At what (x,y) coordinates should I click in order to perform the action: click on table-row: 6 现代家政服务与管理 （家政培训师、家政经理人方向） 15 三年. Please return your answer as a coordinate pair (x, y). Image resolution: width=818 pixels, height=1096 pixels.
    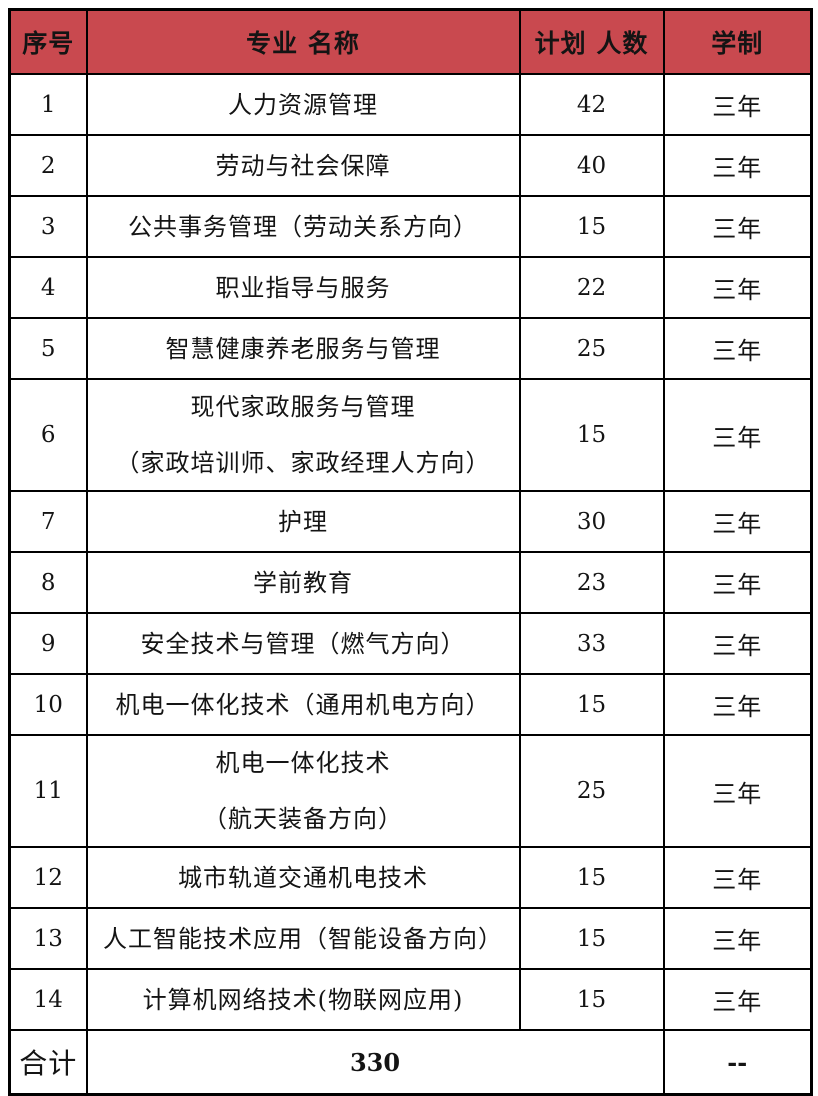
    Looking at the image, I should click on (410, 435).